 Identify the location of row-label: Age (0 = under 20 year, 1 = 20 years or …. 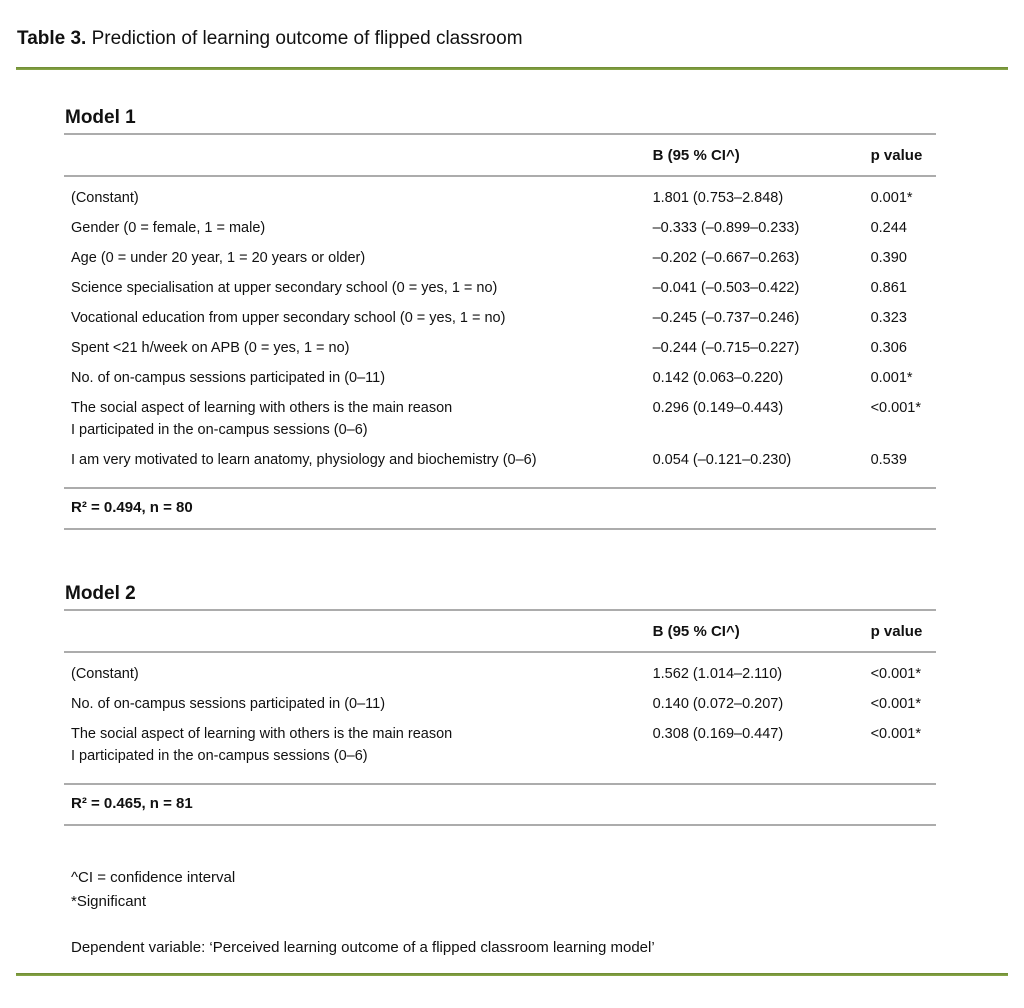
(218, 258).